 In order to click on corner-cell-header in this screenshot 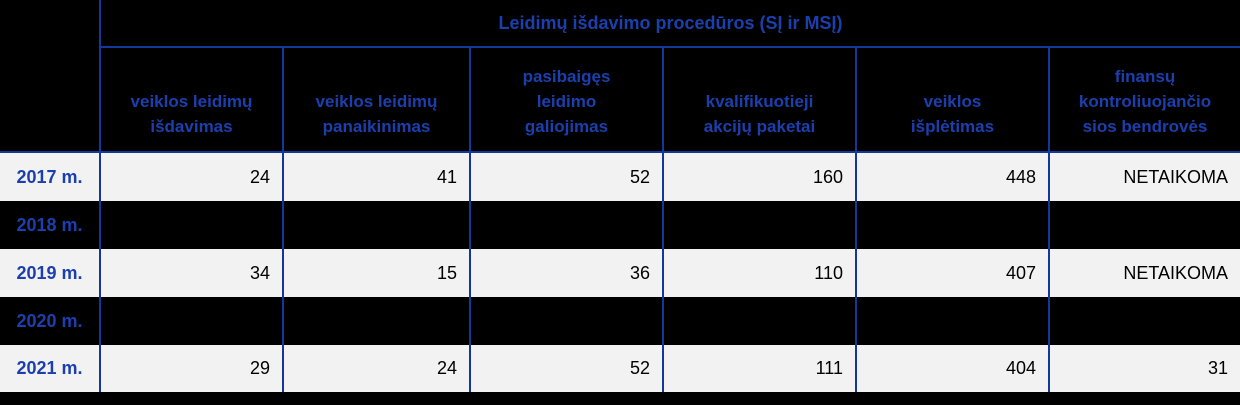, I will do `click(49, 100)`.